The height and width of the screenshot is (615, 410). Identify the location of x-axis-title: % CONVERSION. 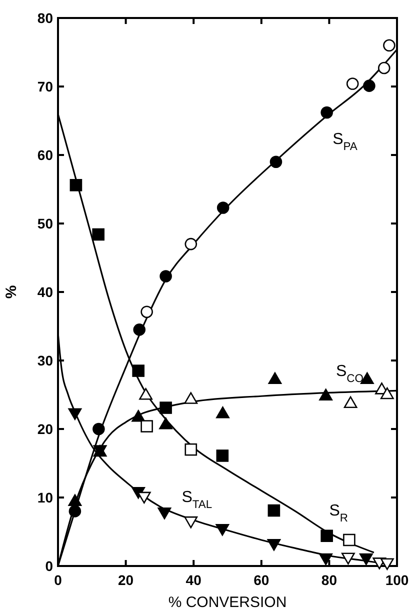
(227, 602).